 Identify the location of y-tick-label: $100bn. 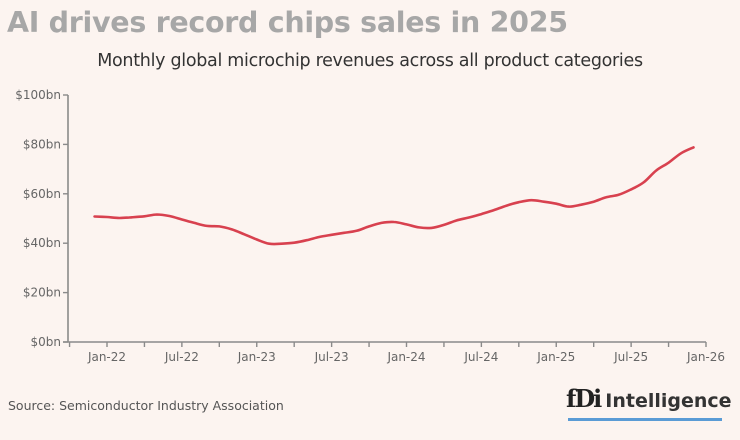
(38, 95).